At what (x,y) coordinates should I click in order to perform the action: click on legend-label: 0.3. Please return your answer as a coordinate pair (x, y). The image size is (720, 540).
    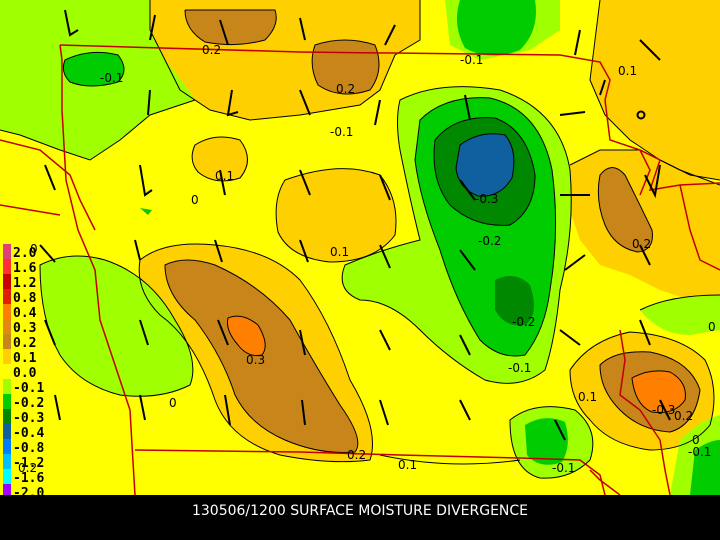
    Looking at the image, I should click on (24, 328).